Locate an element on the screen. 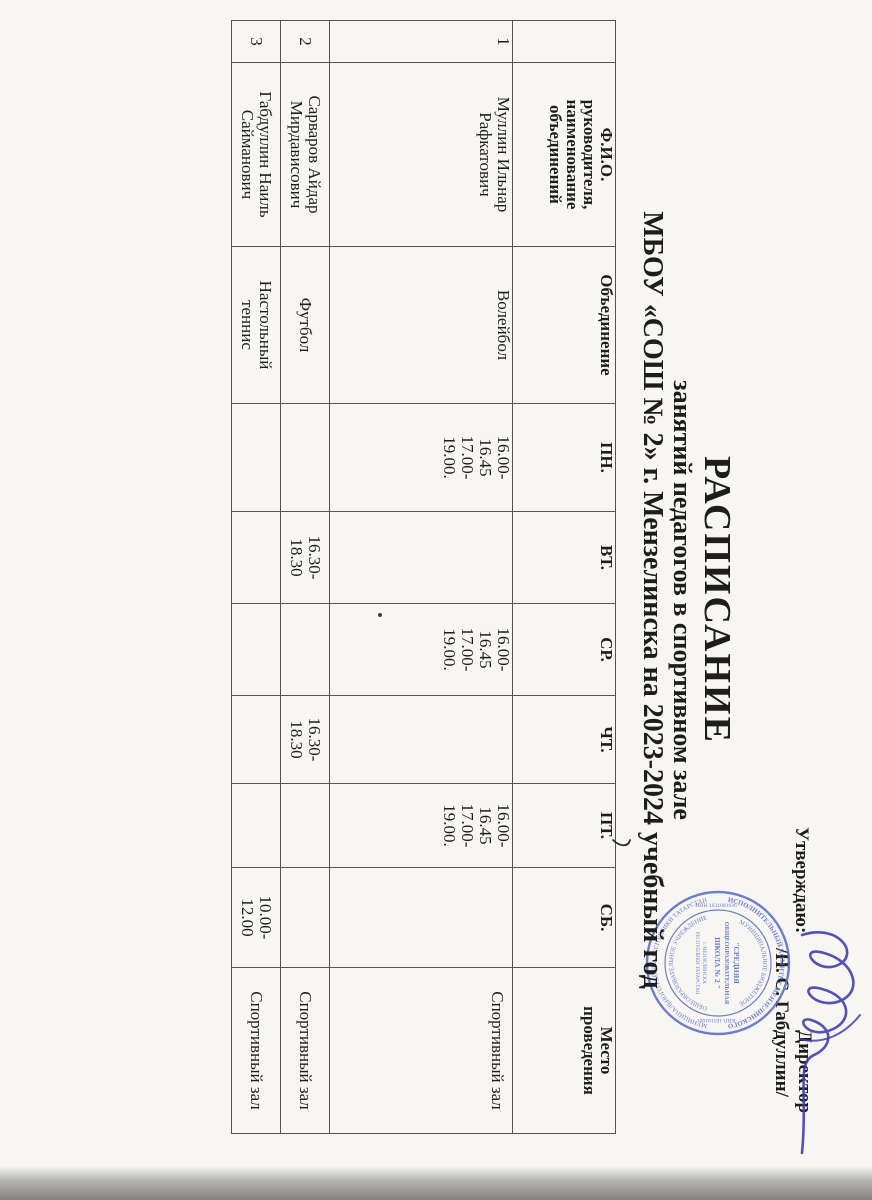 The height and width of the screenshot is (1200, 872). stamp-center-line5: РЕСПУБЛИКИ ТАТАРСТАН is located at coordinates (696, 963).